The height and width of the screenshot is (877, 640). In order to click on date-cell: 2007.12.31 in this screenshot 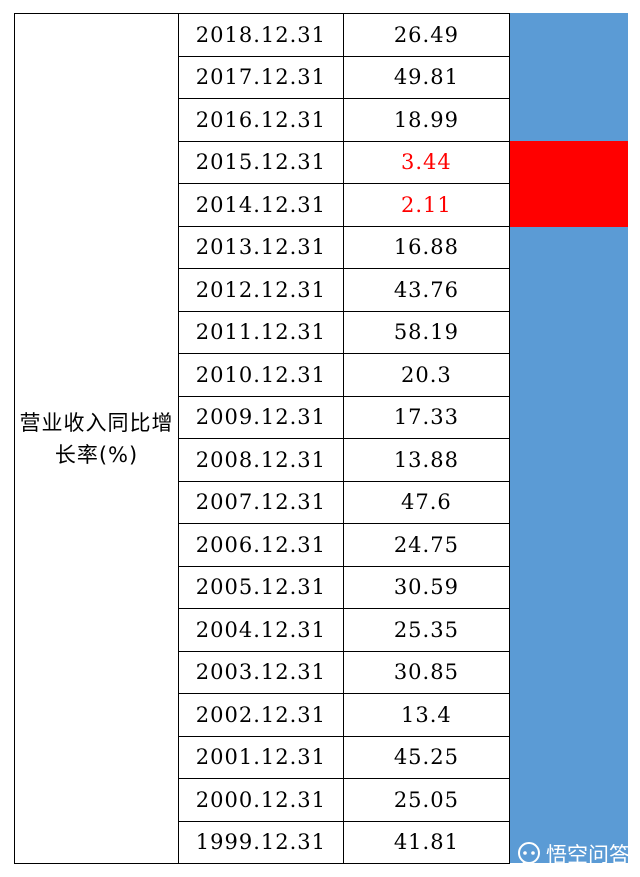, I will do `click(261, 502)`.